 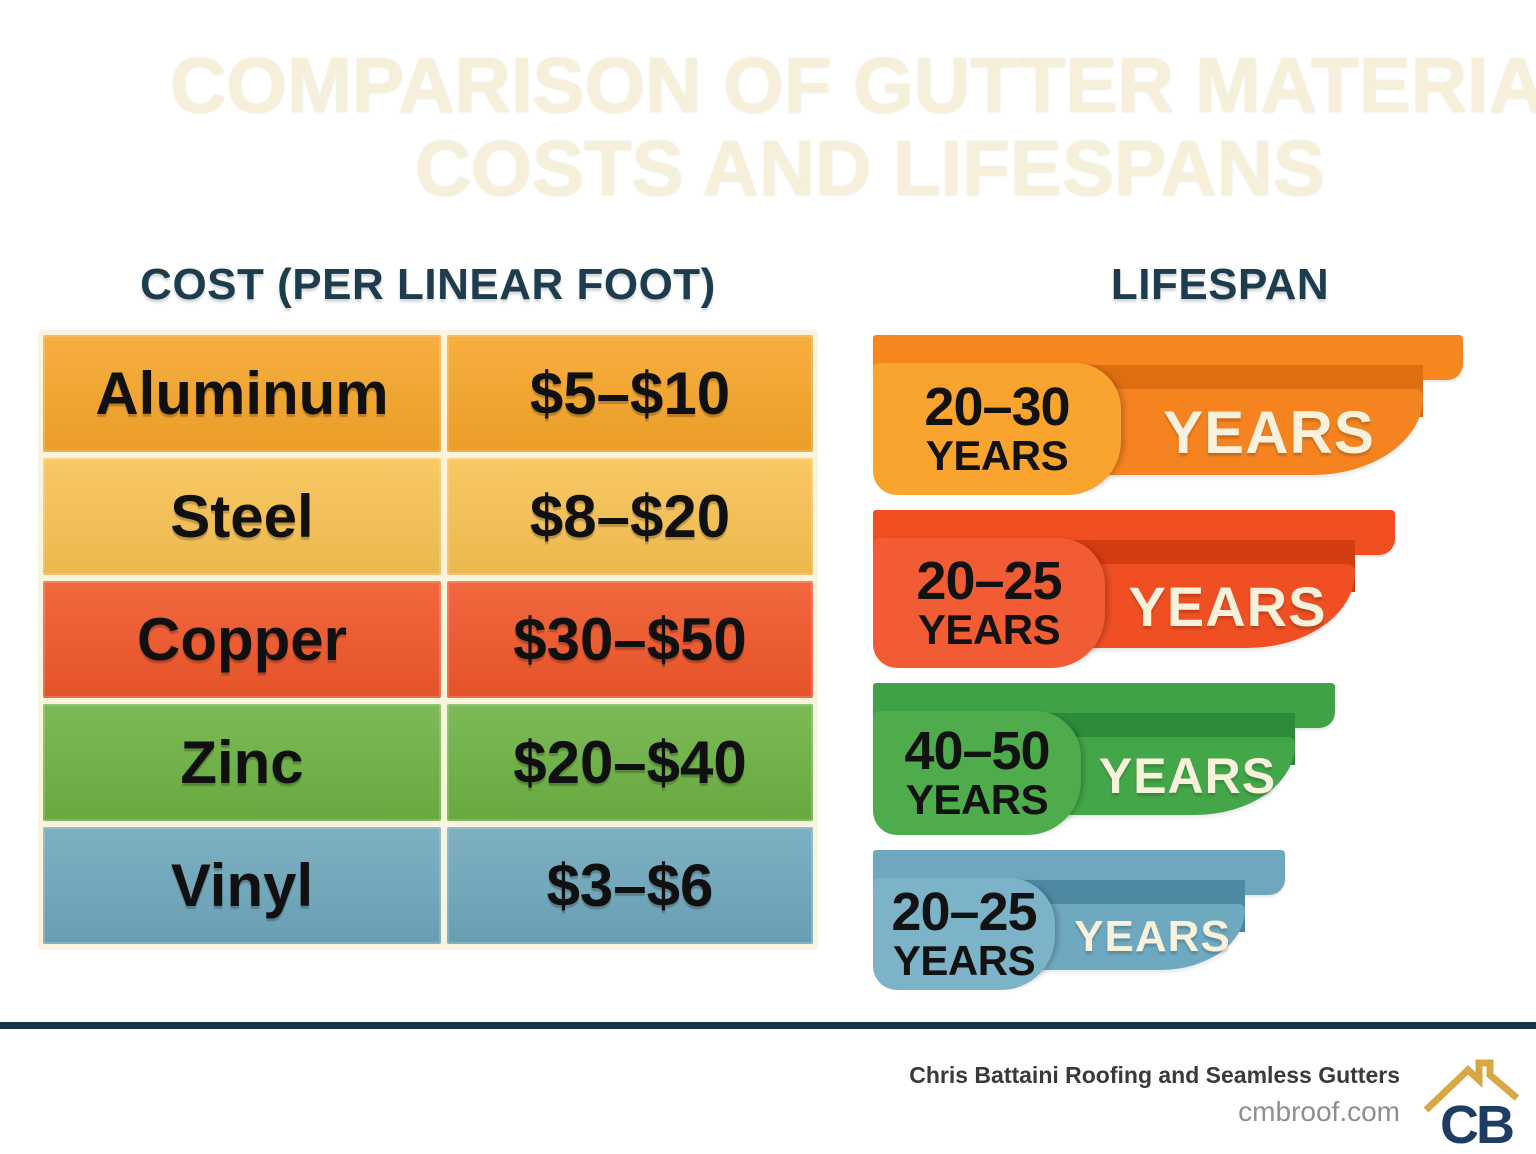 I want to click on material-cell-zinc: Zinc, so click(x=242, y=762).